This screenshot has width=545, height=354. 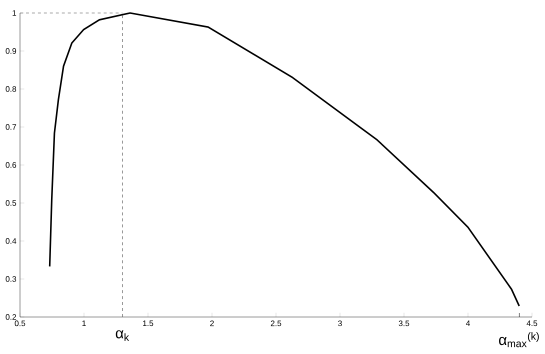 I want to click on ref-line-label: α$_{k}$, so click(x=123, y=335).